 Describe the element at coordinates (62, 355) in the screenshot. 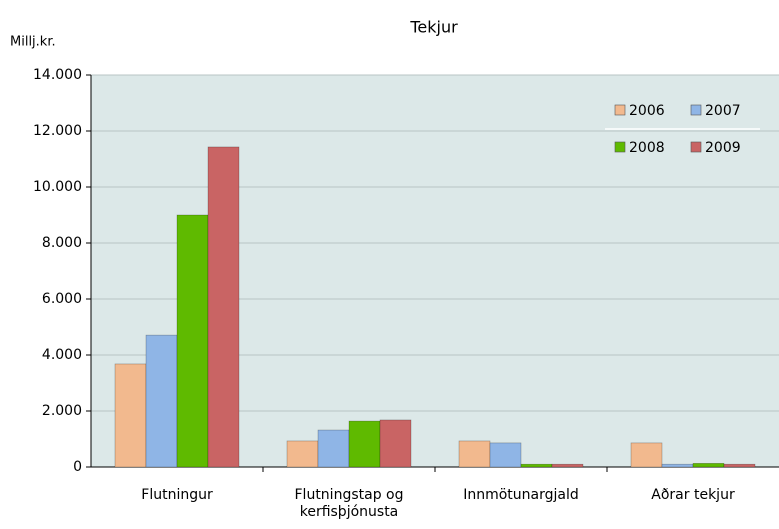

I see `y-tick-label: 4.000` at that location.